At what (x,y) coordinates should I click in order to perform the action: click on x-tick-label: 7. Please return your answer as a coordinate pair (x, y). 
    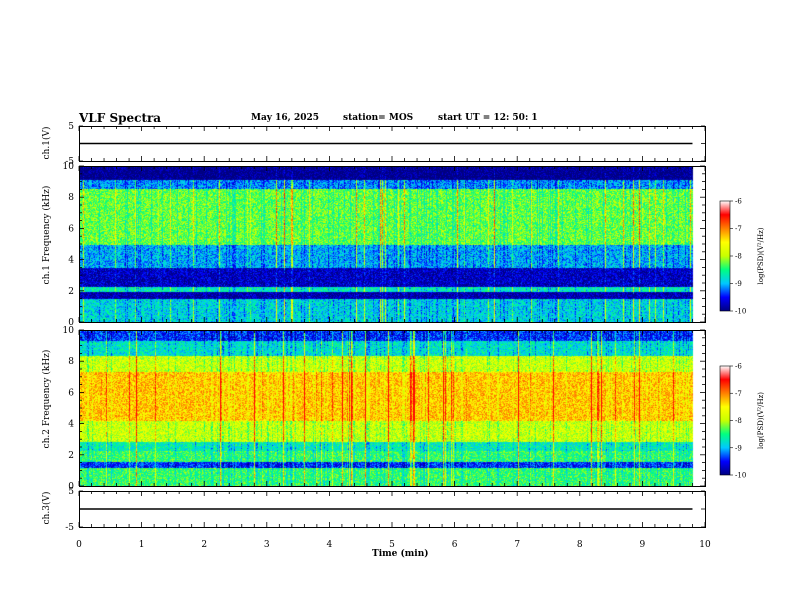
    Looking at the image, I should click on (517, 545).